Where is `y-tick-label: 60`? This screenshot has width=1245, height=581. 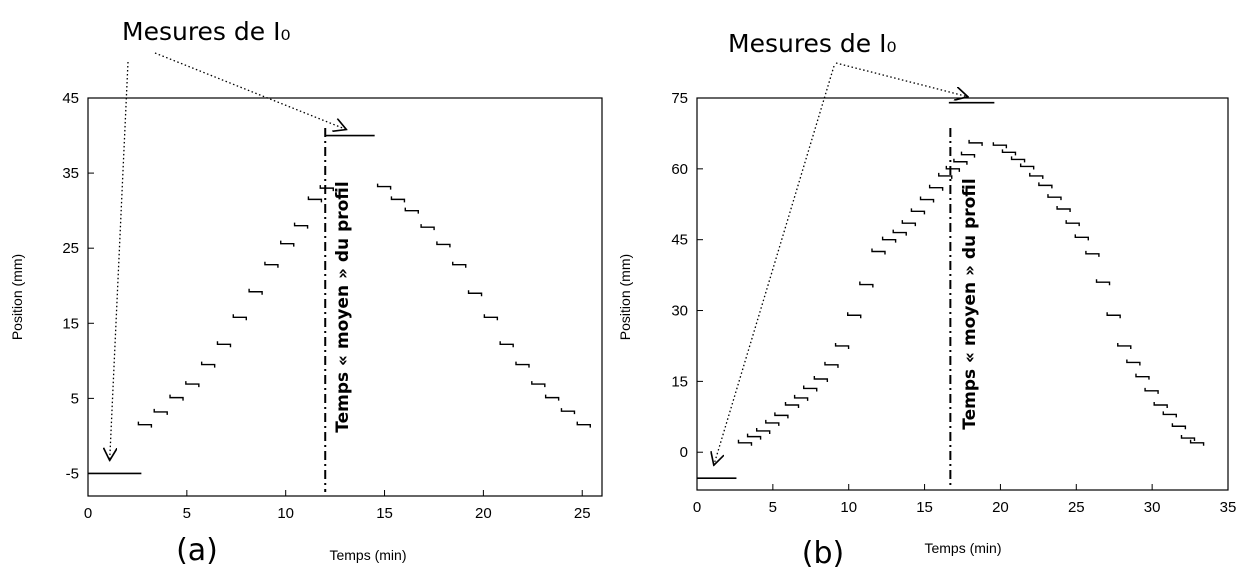
y-tick-label: 60 is located at coordinates (679, 169).